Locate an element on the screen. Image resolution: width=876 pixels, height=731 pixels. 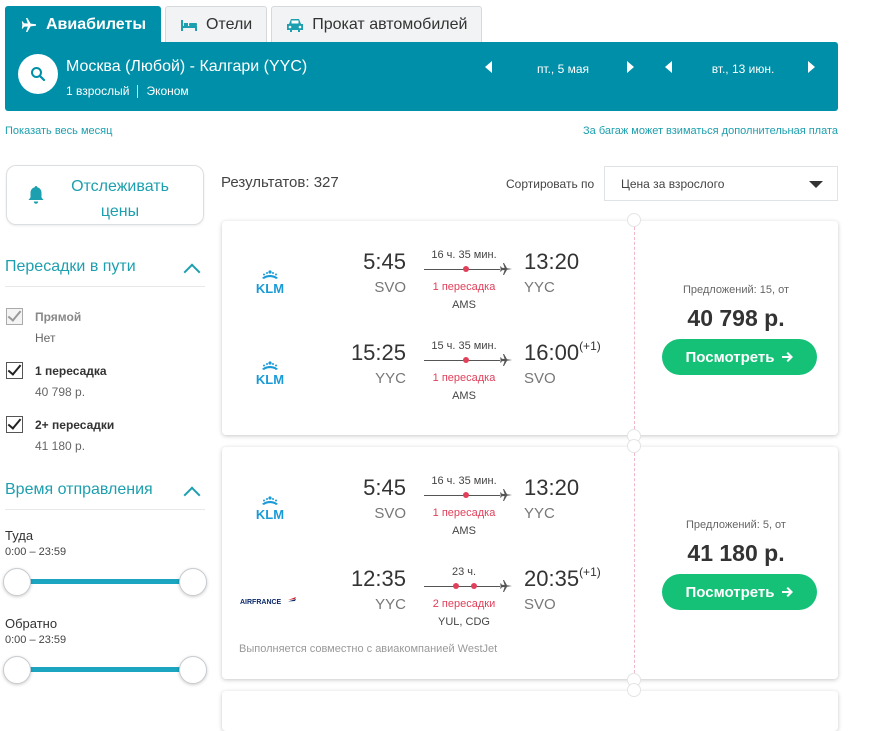
price: 40 798 р. is located at coordinates (736, 318).